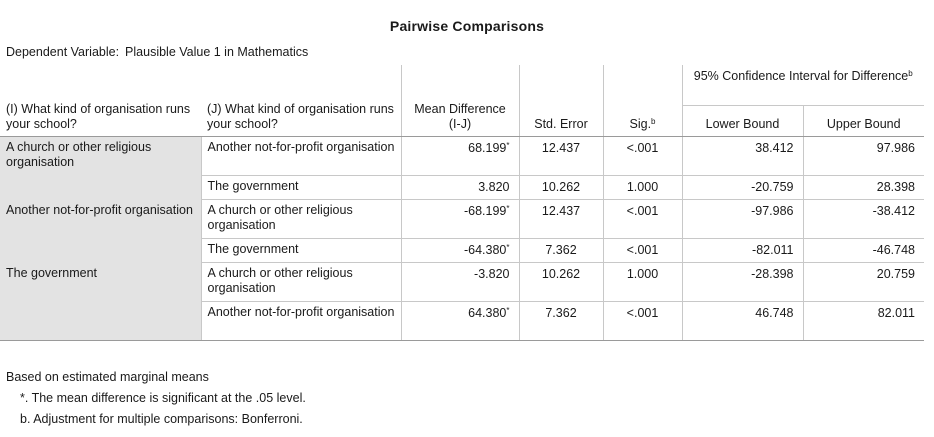  What do you see at coordinates (863, 321) in the screenshot?
I see `upper-bound-cell: 82.011` at bounding box center [863, 321].